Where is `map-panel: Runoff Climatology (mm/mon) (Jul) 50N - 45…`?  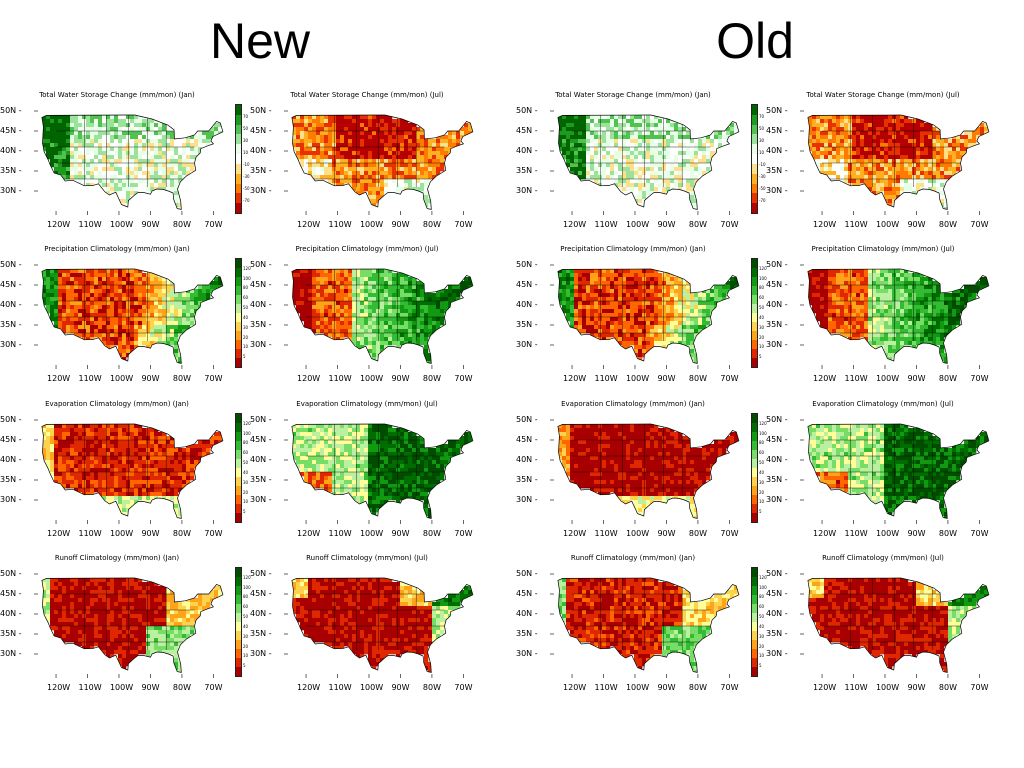 map-panel: Runoff Climatology (mm/mon) (Jul) 50N - 45… is located at coordinates (883, 629).